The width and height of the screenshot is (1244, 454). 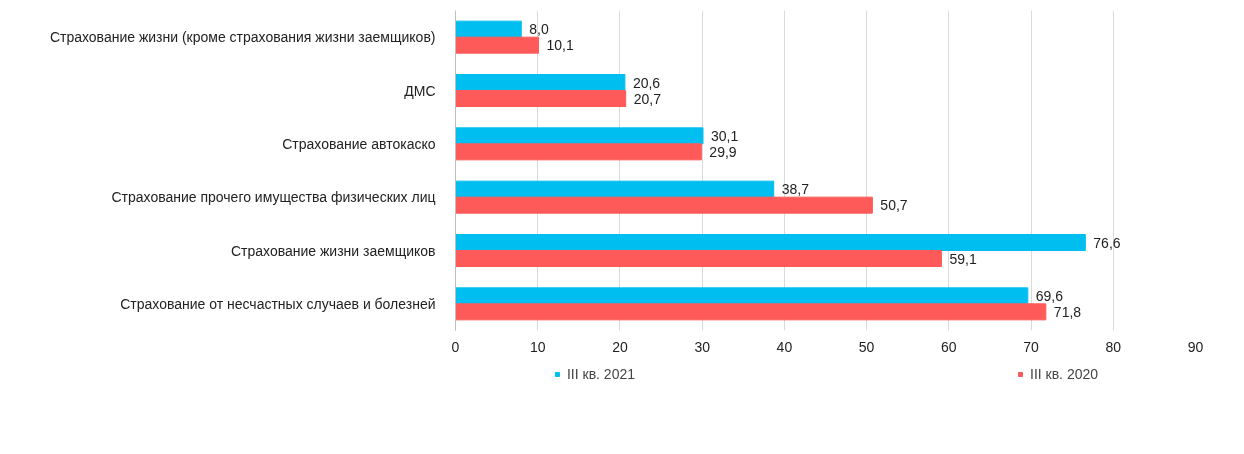 I want to click on x-tick-label: 90, so click(x=1195, y=346).